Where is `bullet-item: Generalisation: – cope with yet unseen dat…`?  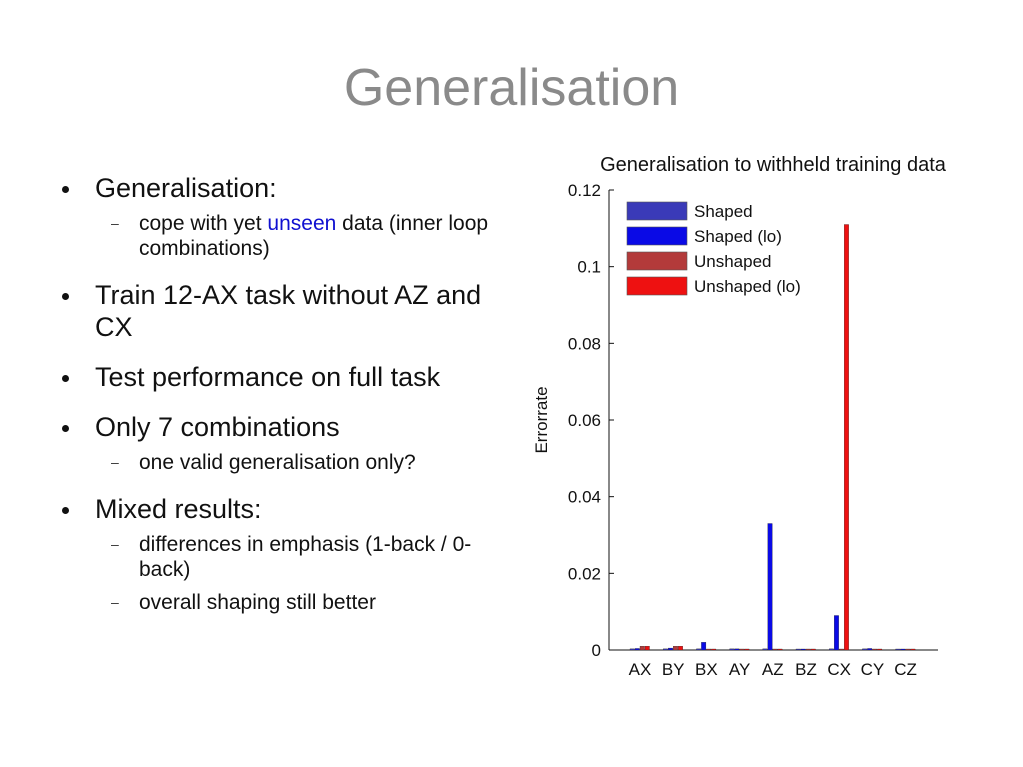 bullet-item: Generalisation: – cope with yet unseen dat… is located at coordinates (282, 216).